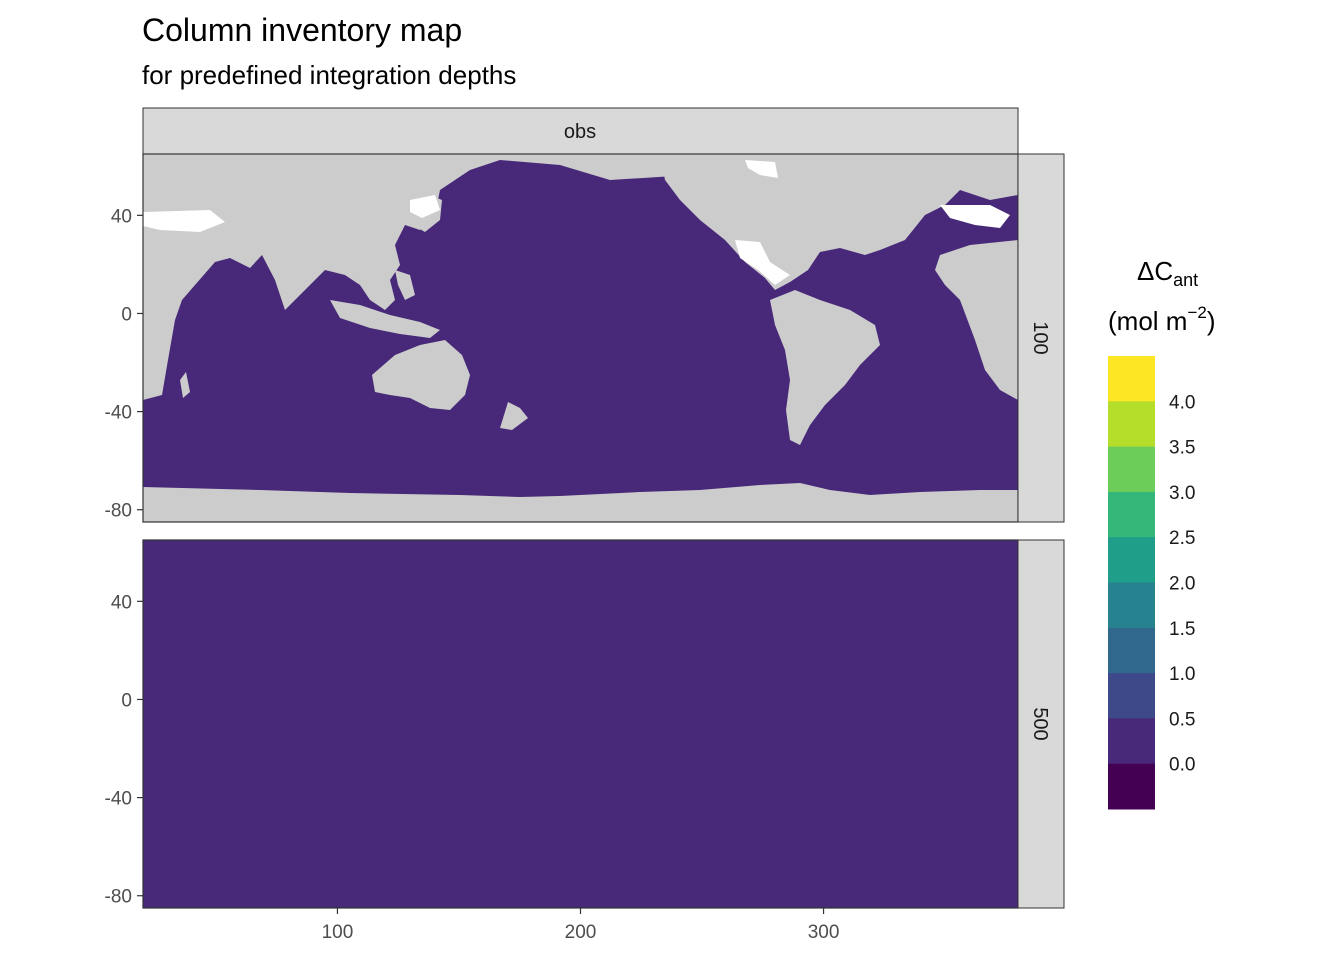  Describe the element at coordinates (1182, 629) in the screenshot. I see `legend-label: 1.5` at that location.